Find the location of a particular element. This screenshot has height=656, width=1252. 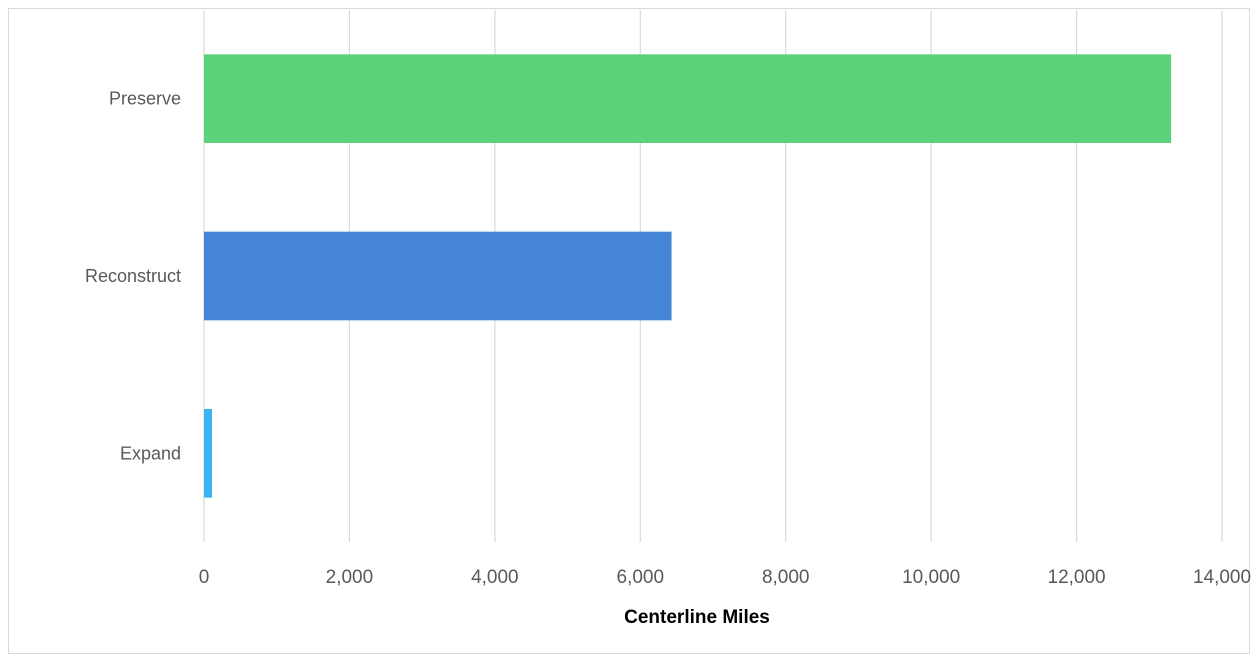

category-labels: Preserve Reconstruct Expand is located at coordinates (133, 276).